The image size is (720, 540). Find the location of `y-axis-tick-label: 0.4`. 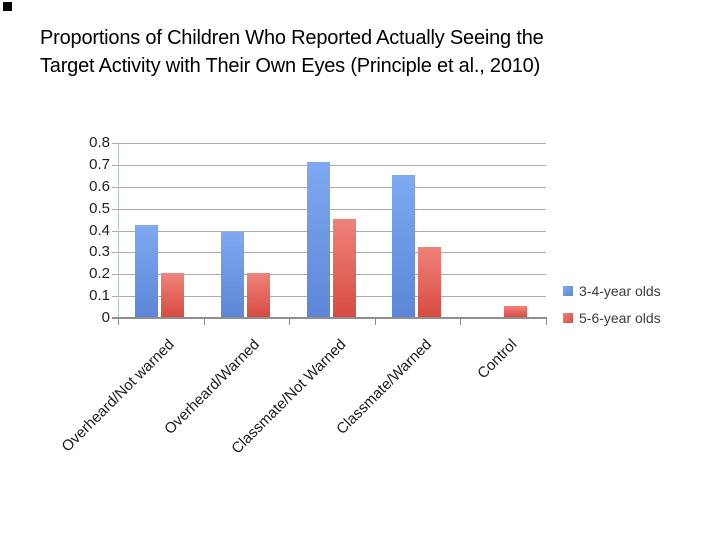

y-axis-tick-label: 0.4 is located at coordinates (99, 230).